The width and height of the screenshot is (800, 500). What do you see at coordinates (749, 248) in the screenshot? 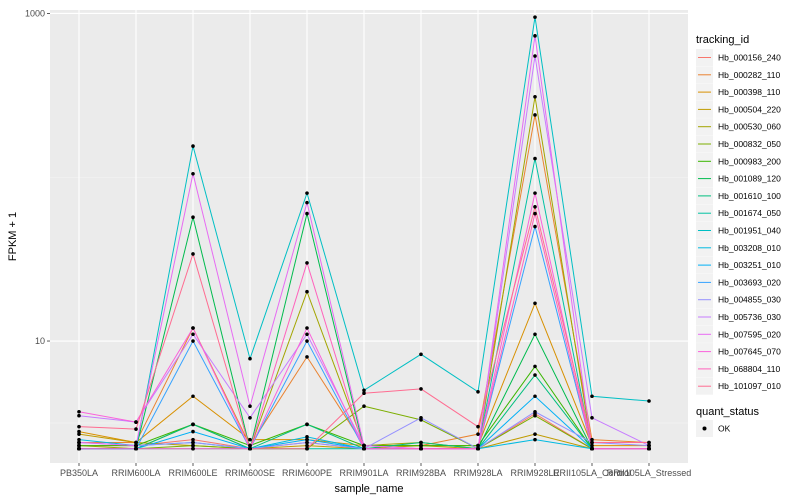
I see `legend-label: Hb_003208_010` at bounding box center [749, 248].